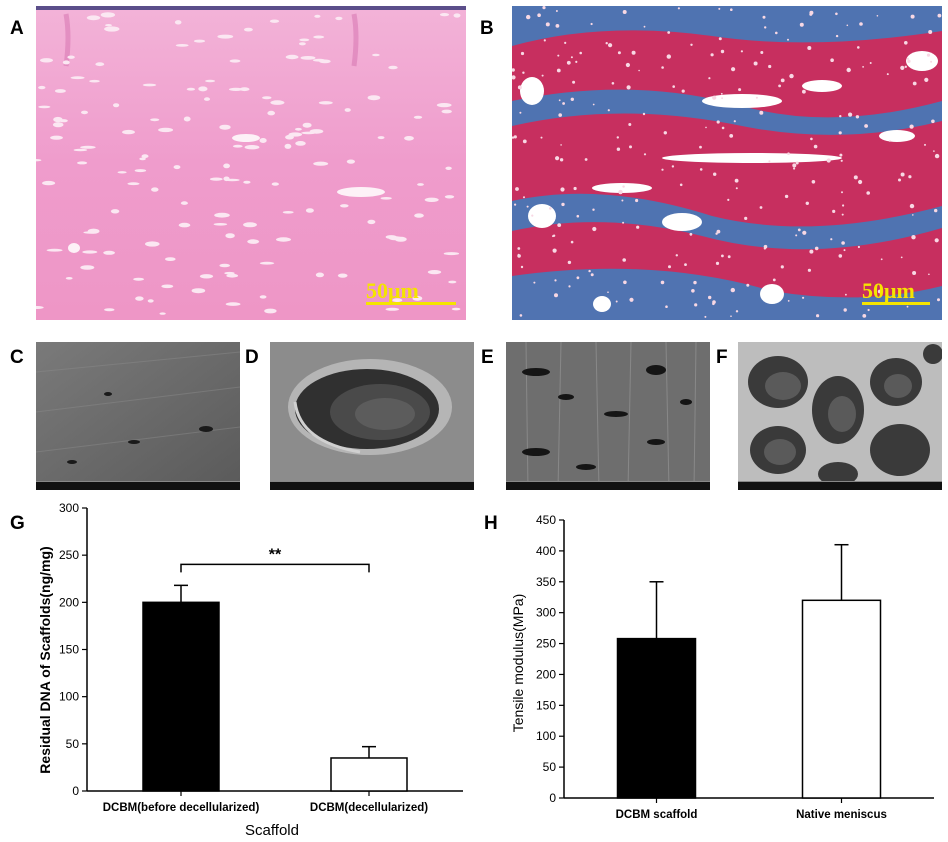 This screenshot has height=842, width=948. I want to click on panel-label-e: E, so click(487, 357).